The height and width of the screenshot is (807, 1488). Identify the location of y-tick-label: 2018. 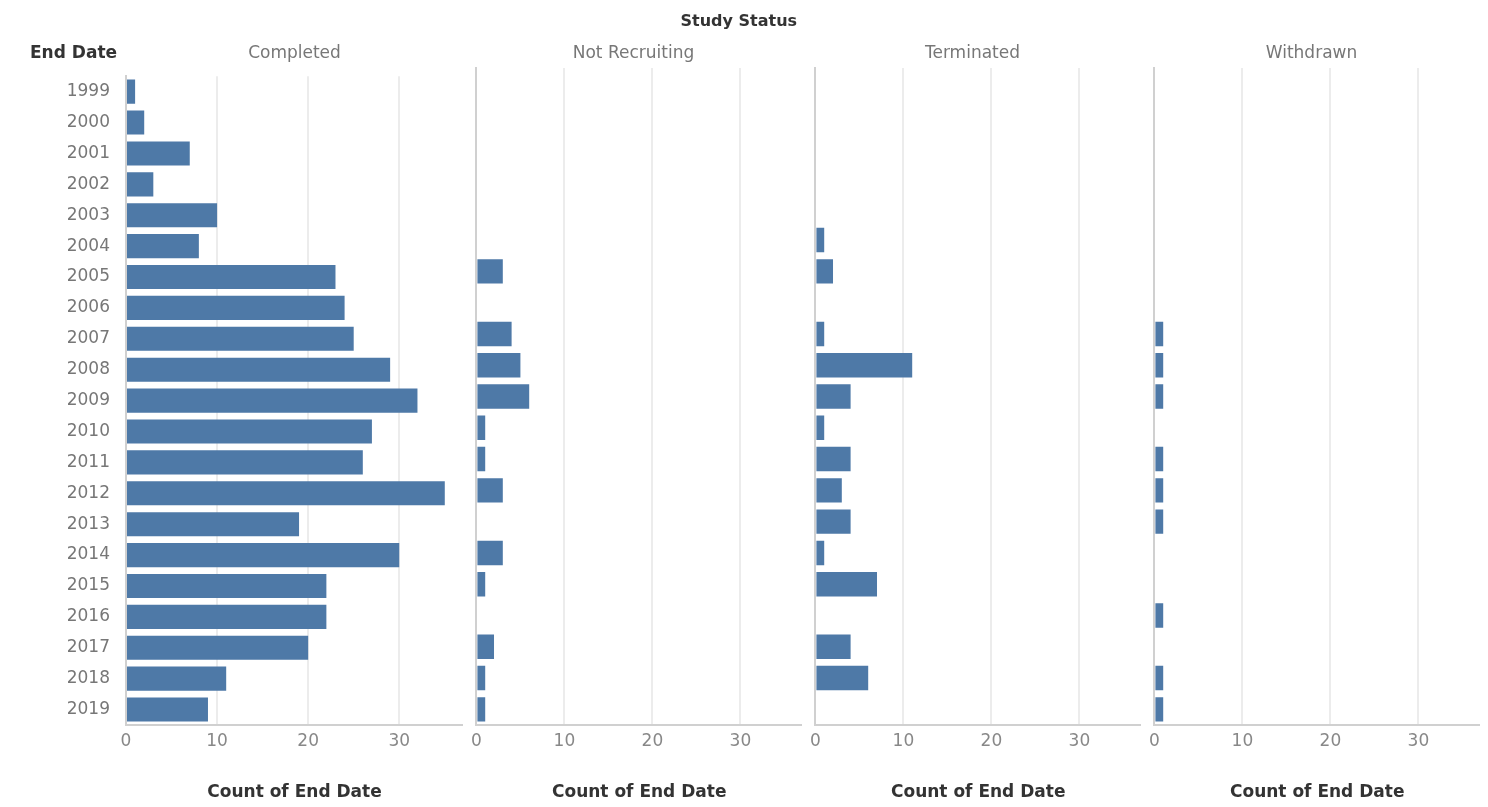
(88, 677).